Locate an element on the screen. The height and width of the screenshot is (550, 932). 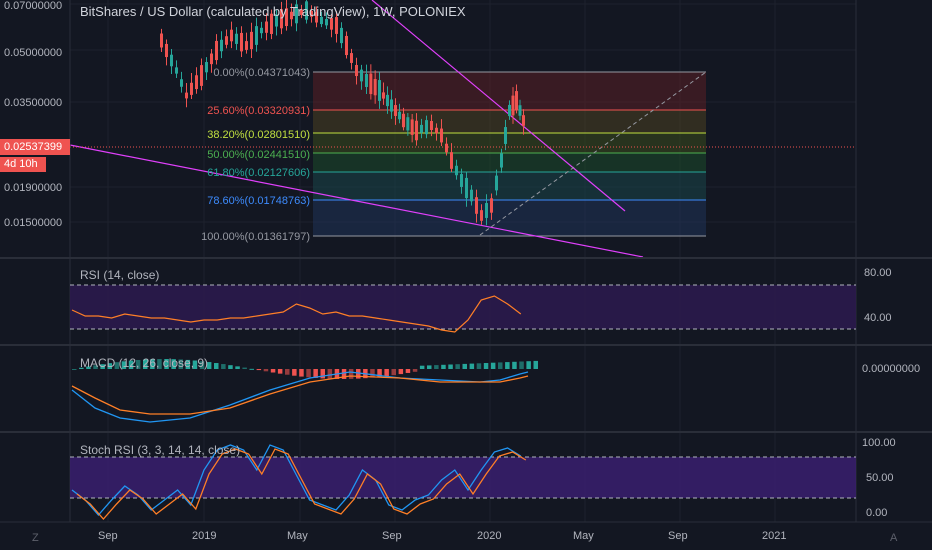
zoom-icon: Z is located at coordinates (35, 538).